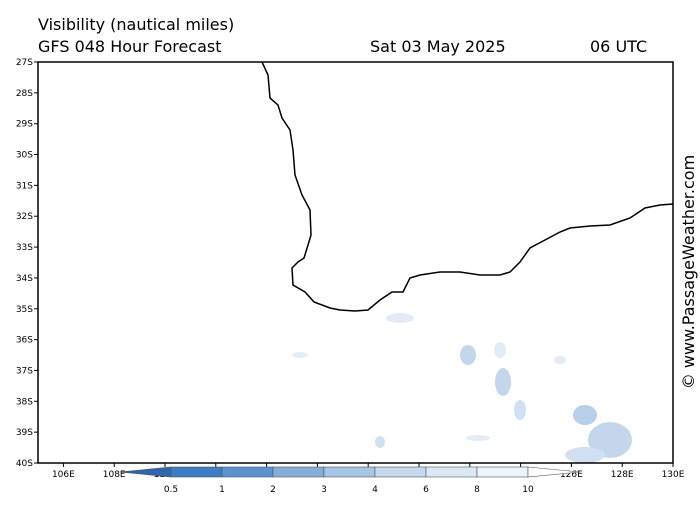 This screenshot has height=525, width=700. What do you see at coordinates (130, 46) in the screenshot?
I see `subtitle: GFS 048 Hour Forecast` at bounding box center [130, 46].